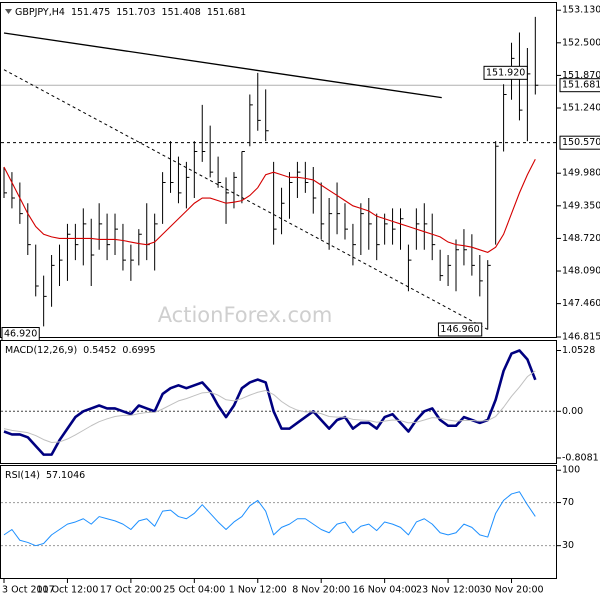 This screenshot has width=600, height=600. I want to click on low-label-text: 146.960, so click(459, 329).